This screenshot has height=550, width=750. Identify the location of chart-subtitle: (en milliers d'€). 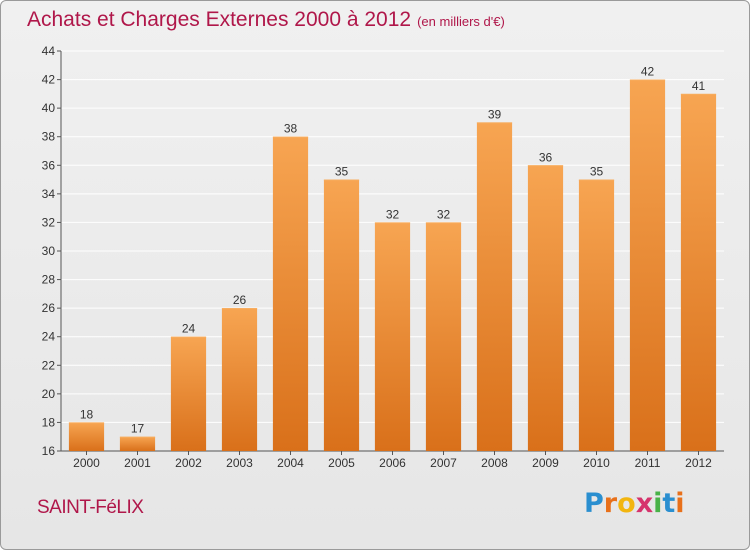
(461, 21).